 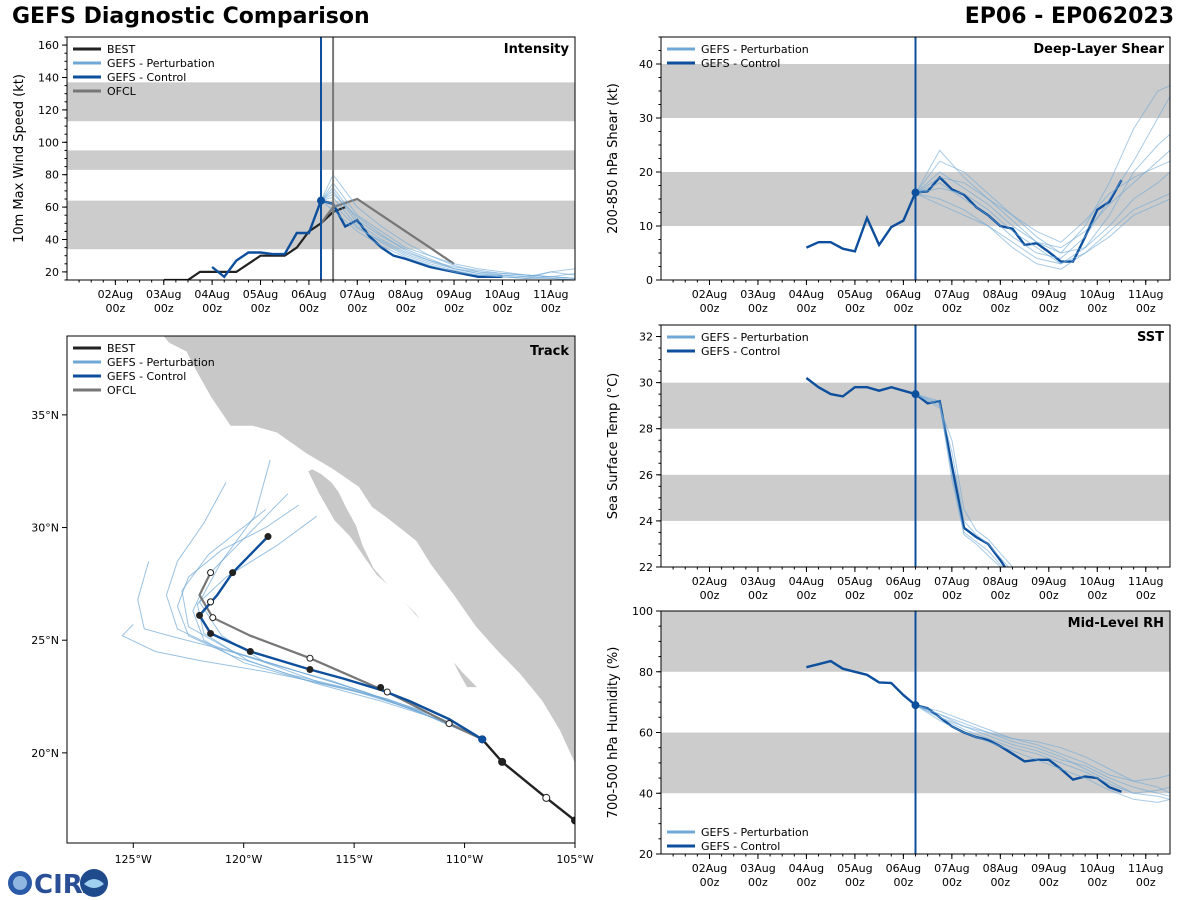 What do you see at coordinates (1116, 623) in the screenshot?
I see `panel-title: Mid-Level RH` at bounding box center [1116, 623].